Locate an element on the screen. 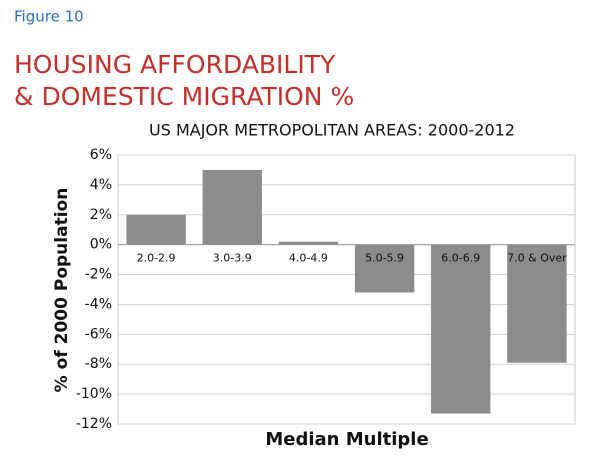 Image resolution: width=595 pixels, height=460 pixels. x-tick-label: 4.0-4.9 is located at coordinates (308, 258).